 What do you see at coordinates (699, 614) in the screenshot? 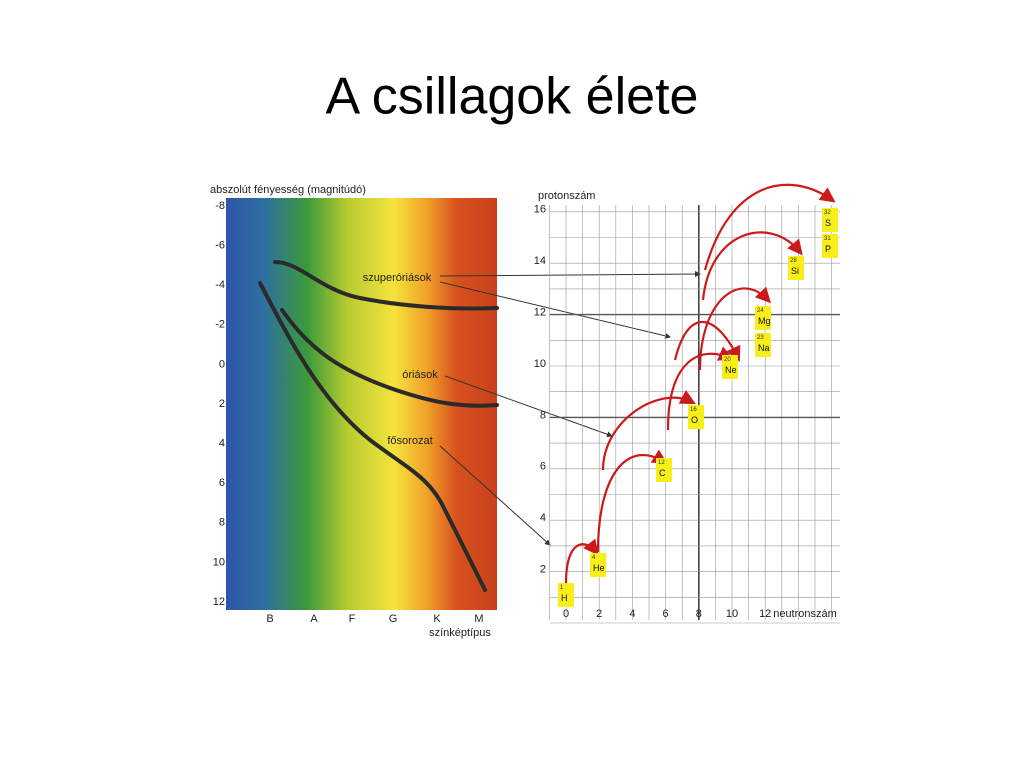
I see `x-label: 8` at bounding box center [699, 614].